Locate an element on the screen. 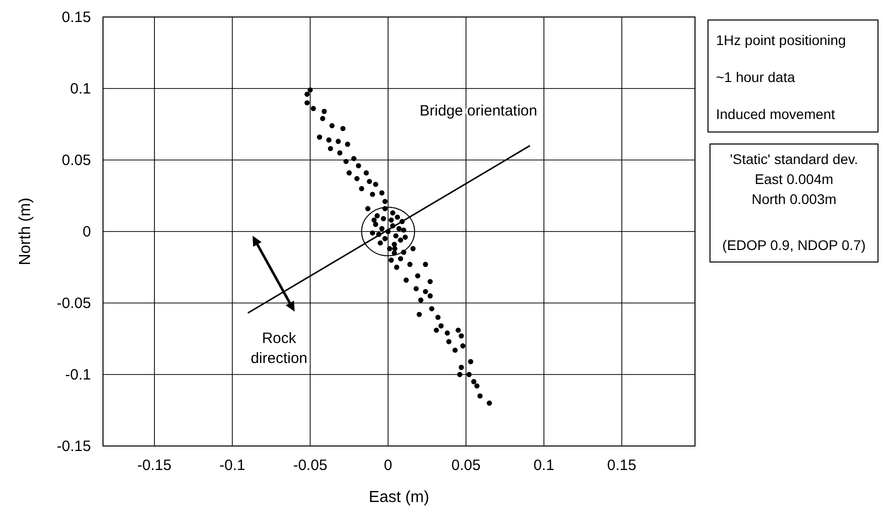 This screenshot has height=515, width=883. x-tick-label: 0.15 is located at coordinates (621, 465).